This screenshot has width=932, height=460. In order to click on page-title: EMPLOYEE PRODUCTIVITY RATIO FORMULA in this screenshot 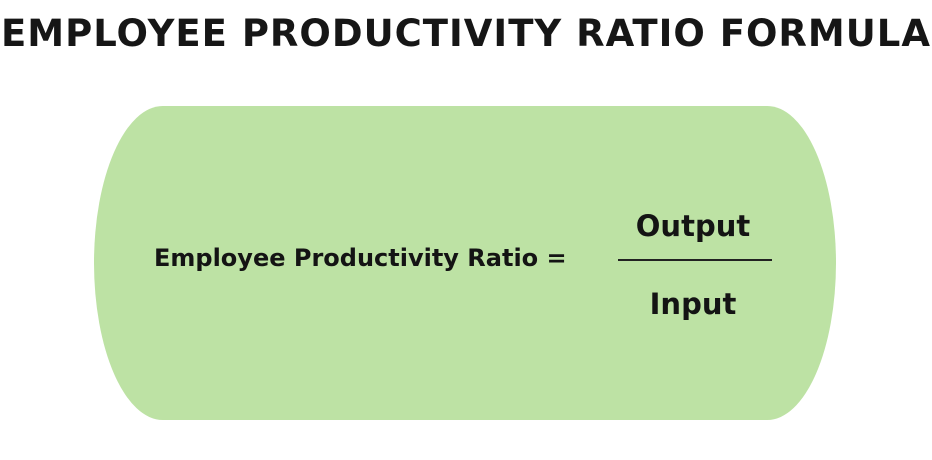, I will do `click(465, 33)`.